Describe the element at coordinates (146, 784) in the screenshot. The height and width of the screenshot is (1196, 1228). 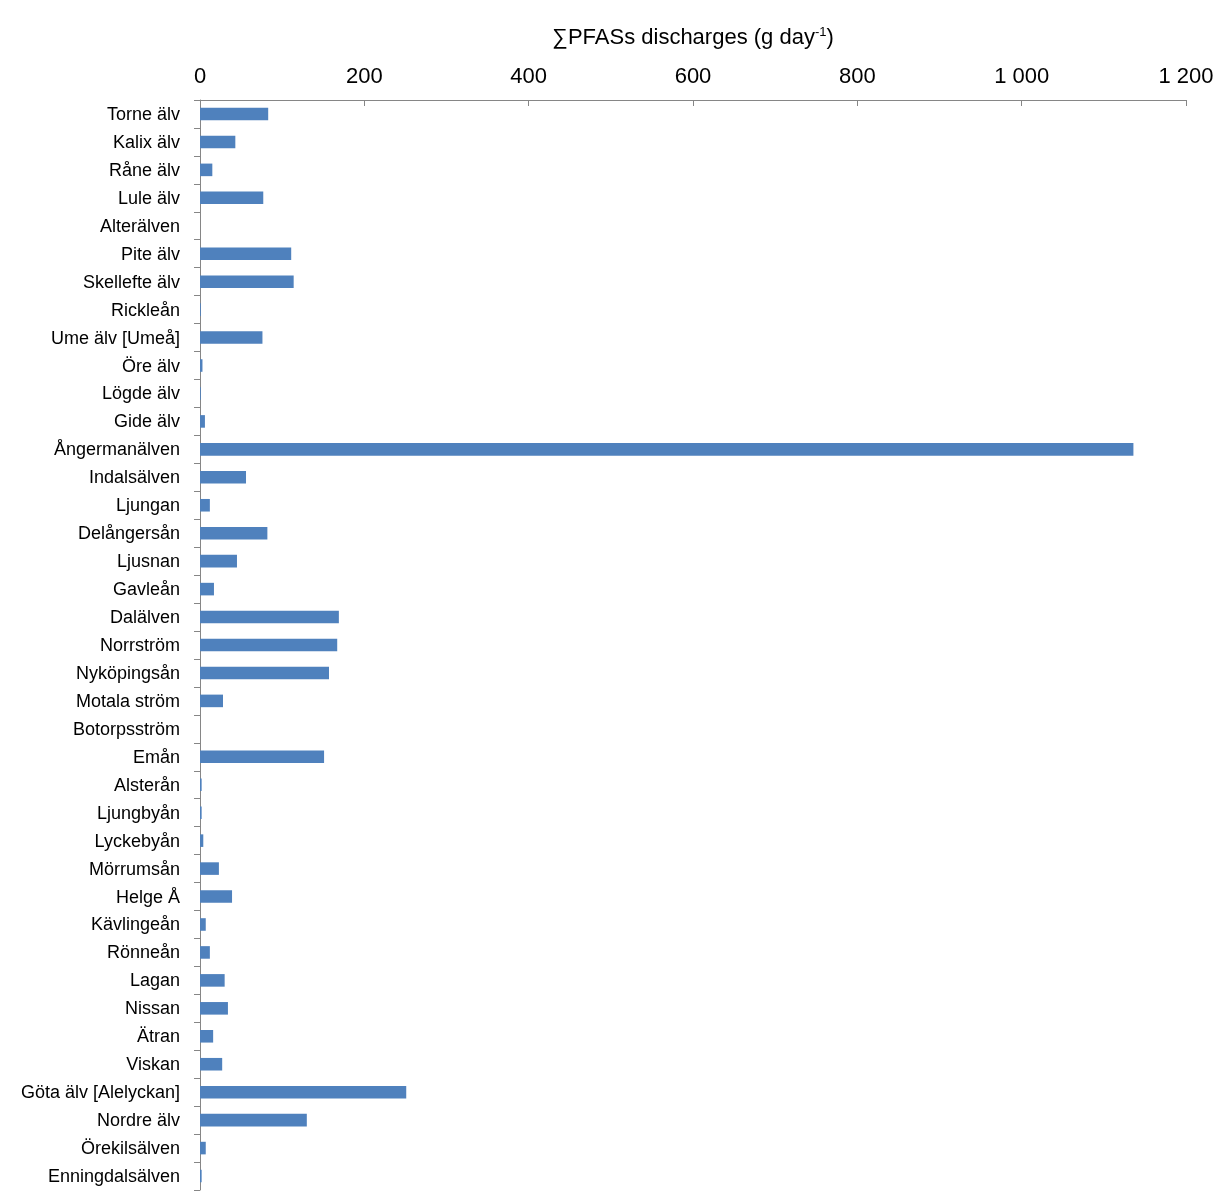
I see `y-tick-label: Alsterån` at that location.